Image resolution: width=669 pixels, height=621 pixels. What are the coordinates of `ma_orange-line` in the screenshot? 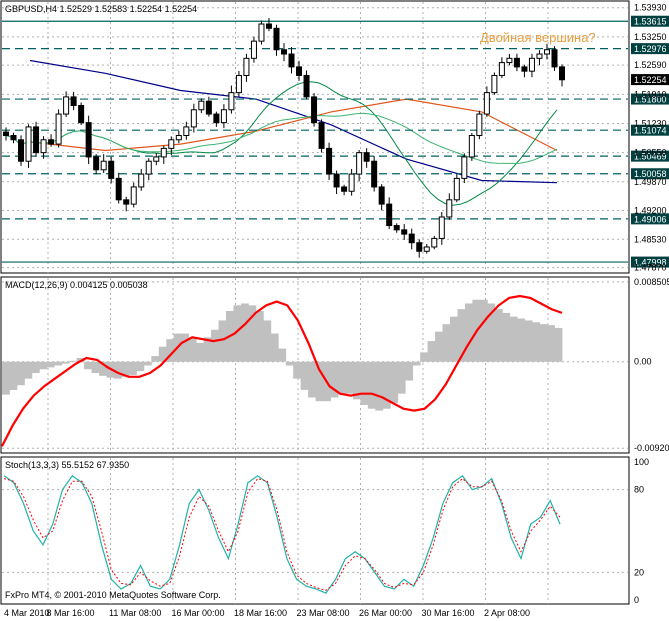 It's located at (293, 125).